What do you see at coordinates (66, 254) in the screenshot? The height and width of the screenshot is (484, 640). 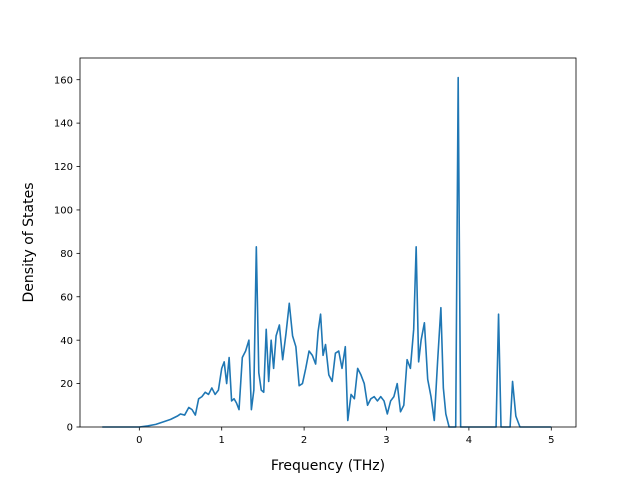 I see `y-tick-label: 80` at bounding box center [66, 254].